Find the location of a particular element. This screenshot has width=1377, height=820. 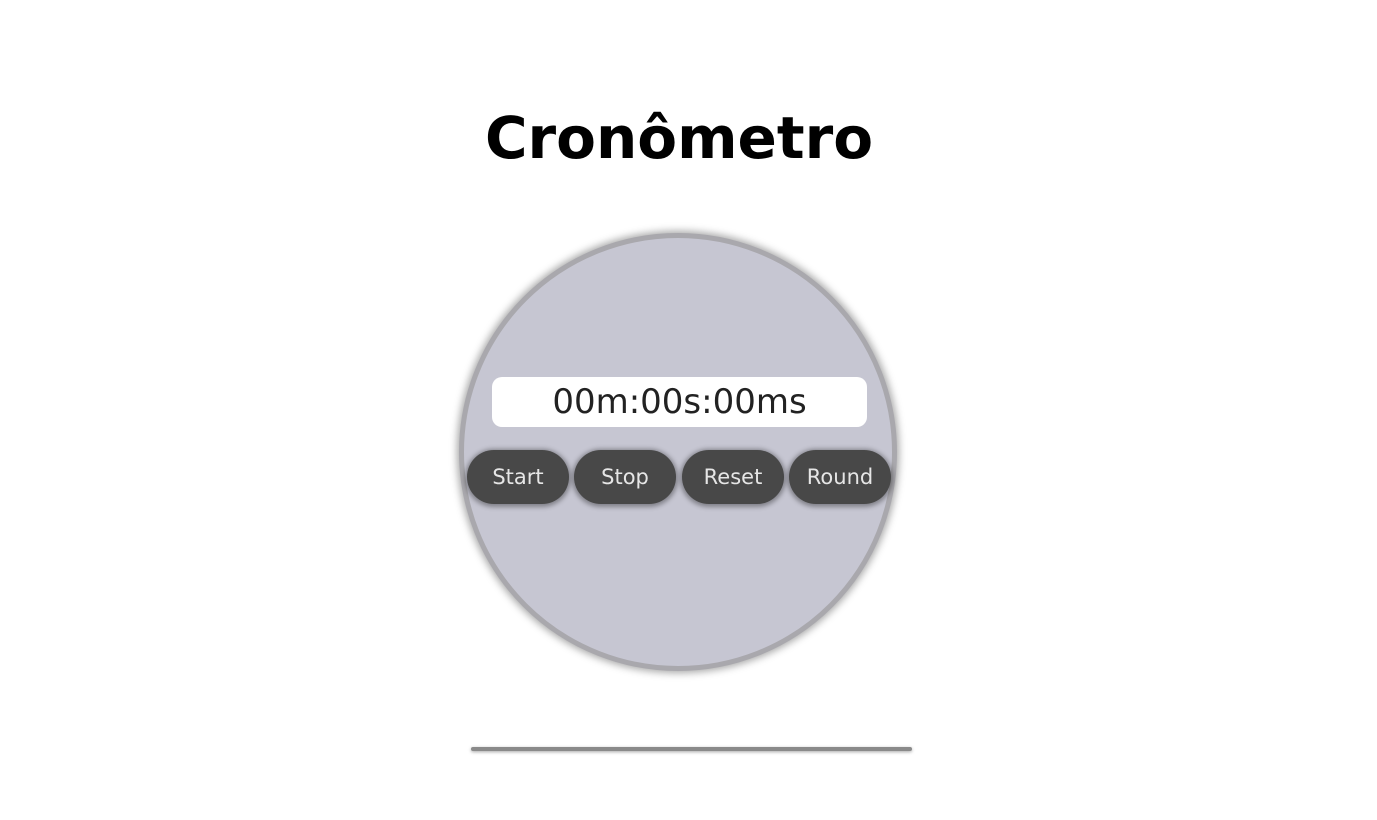

page-title: Cronômetro is located at coordinates (679, 138).